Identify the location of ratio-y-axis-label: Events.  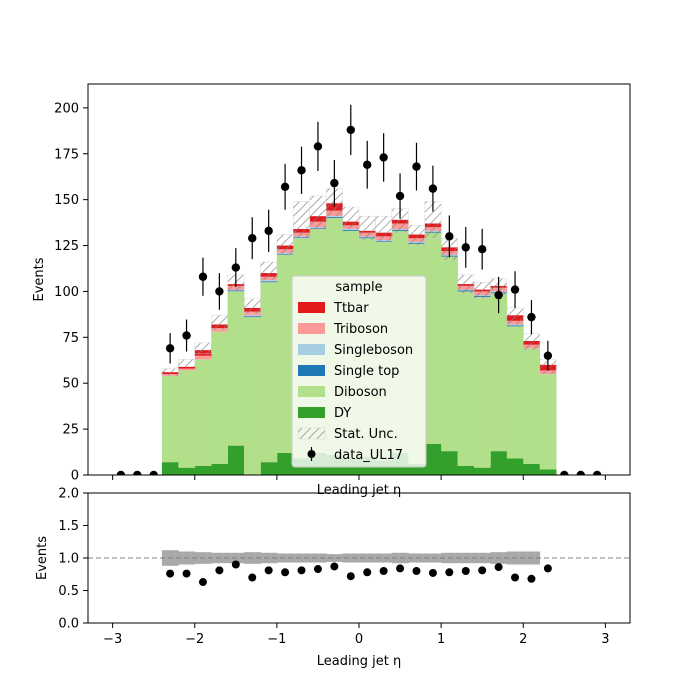
(42, 558).